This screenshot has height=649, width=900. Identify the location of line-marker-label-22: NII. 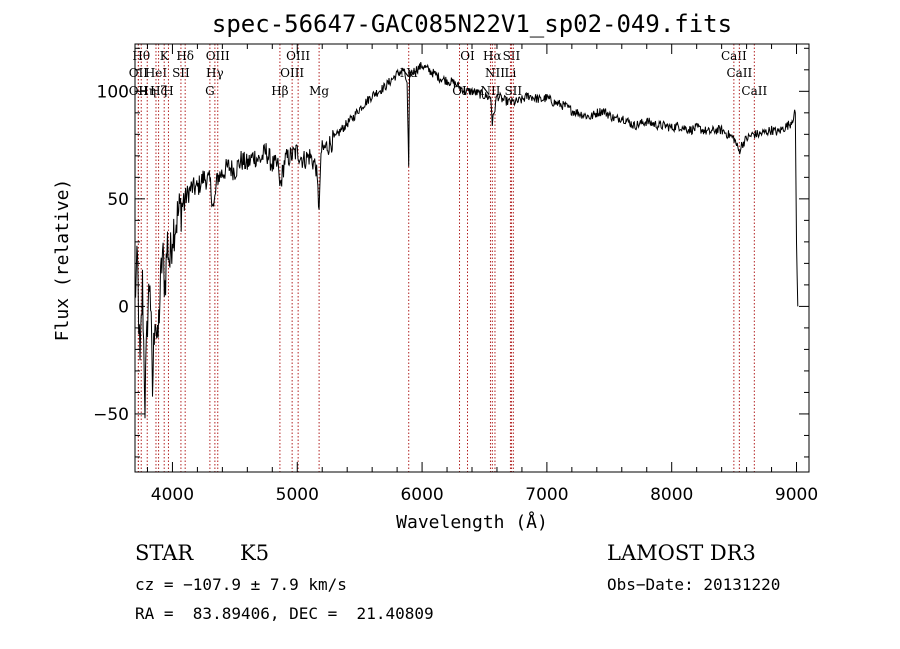
(495, 73).